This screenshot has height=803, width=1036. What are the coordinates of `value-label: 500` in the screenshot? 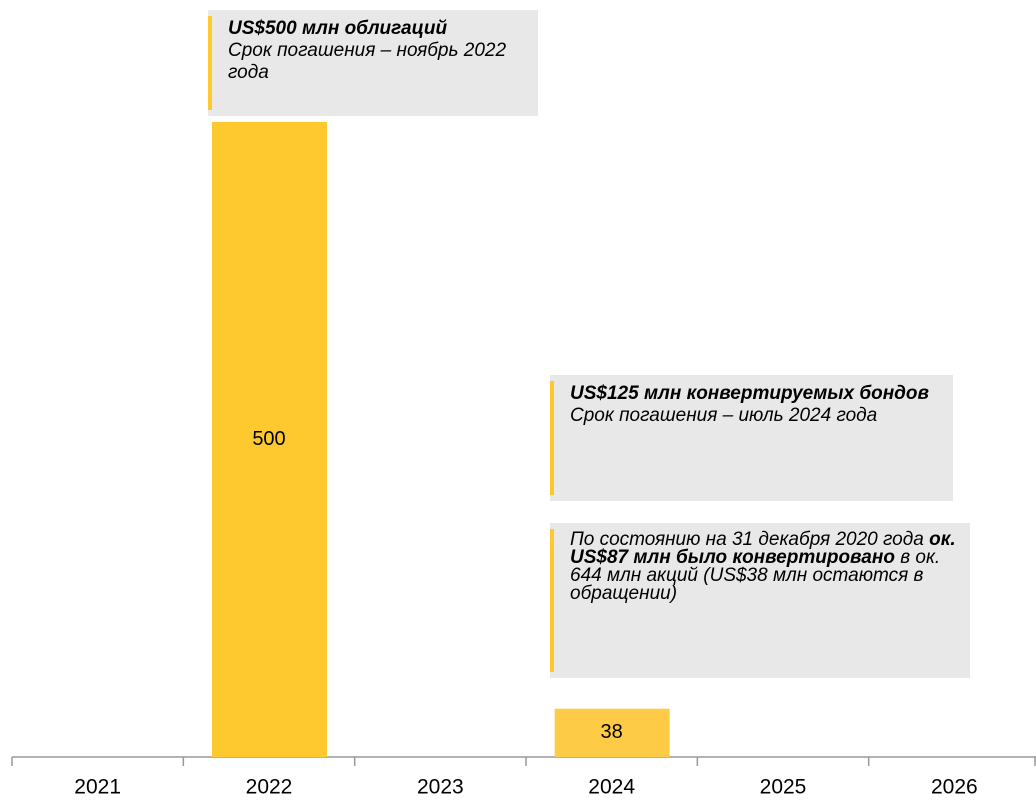 It's located at (268, 439).